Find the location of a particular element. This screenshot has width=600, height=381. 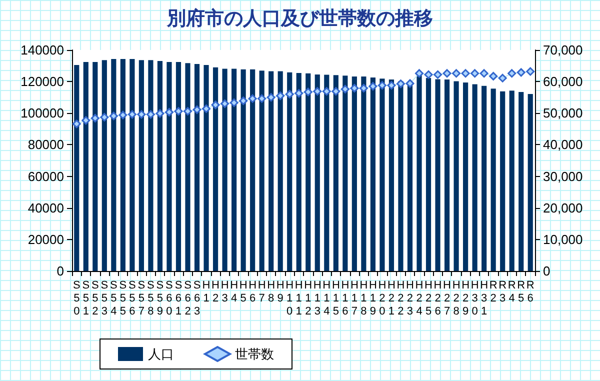

x-tick-label: H6 is located at coordinates (252, 292).